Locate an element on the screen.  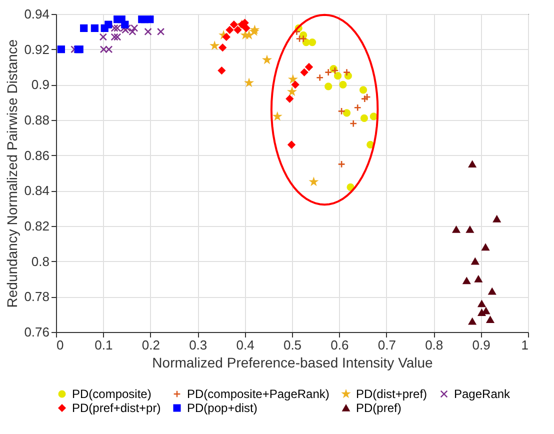
legend-label: PD(composite+PageRank) is located at coordinates (258, 394).